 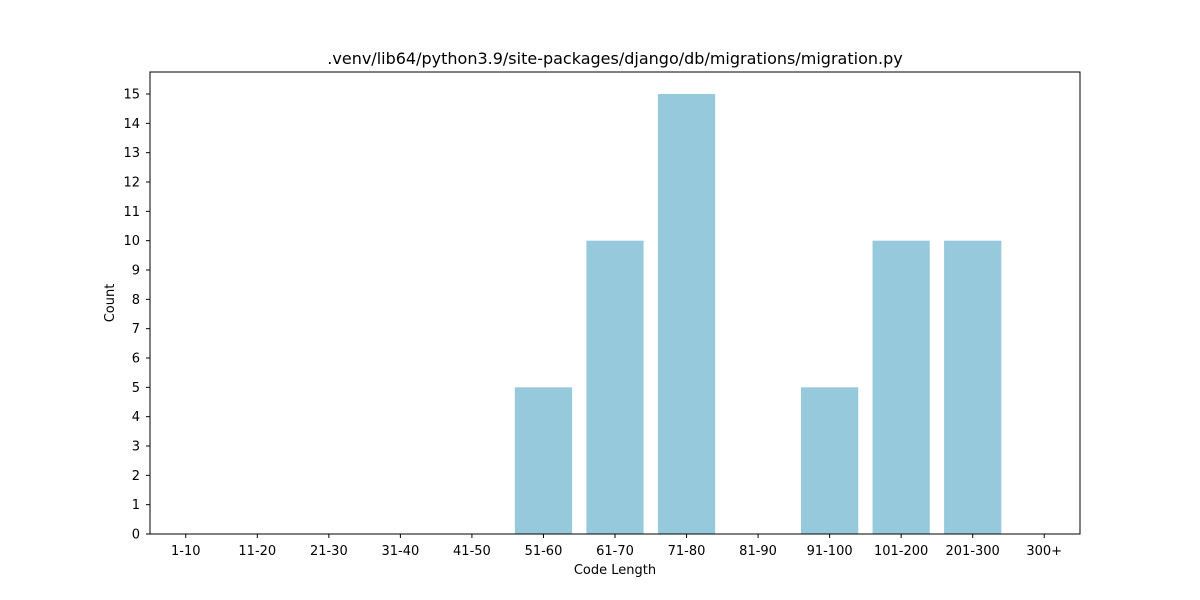 What do you see at coordinates (136, 535) in the screenshot?
I see `y-tick-label: 0` at bounding box center [136, 535].